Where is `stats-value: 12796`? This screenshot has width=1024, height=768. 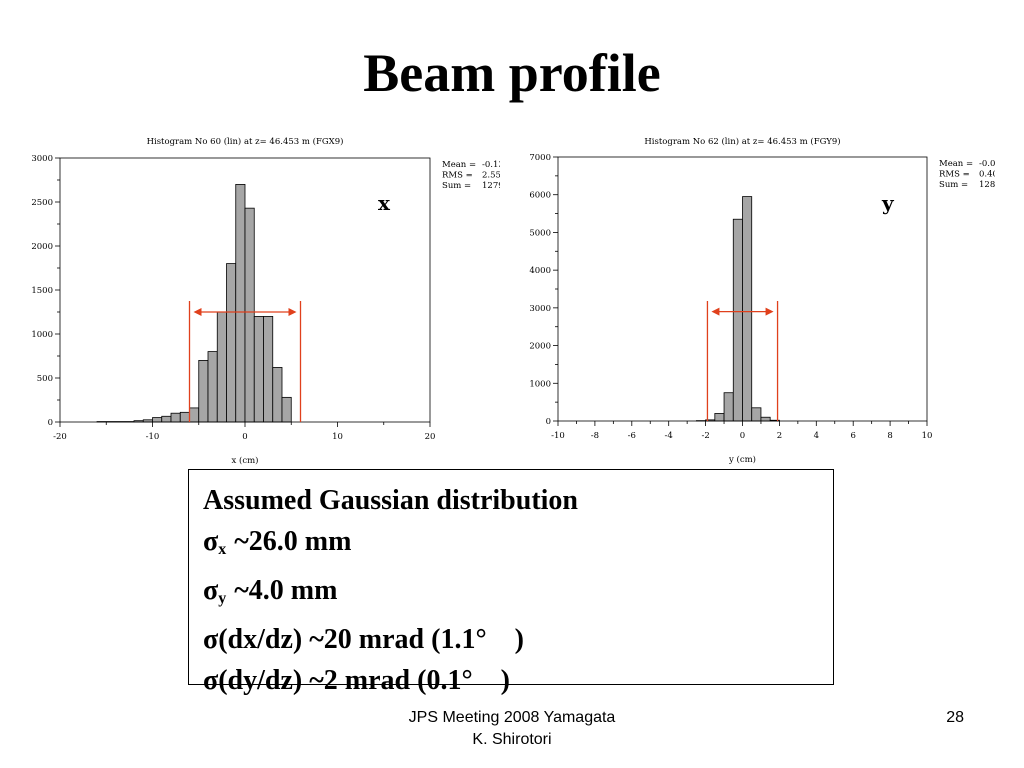
stats-value: 12796 is located at coordinates (491, 186).